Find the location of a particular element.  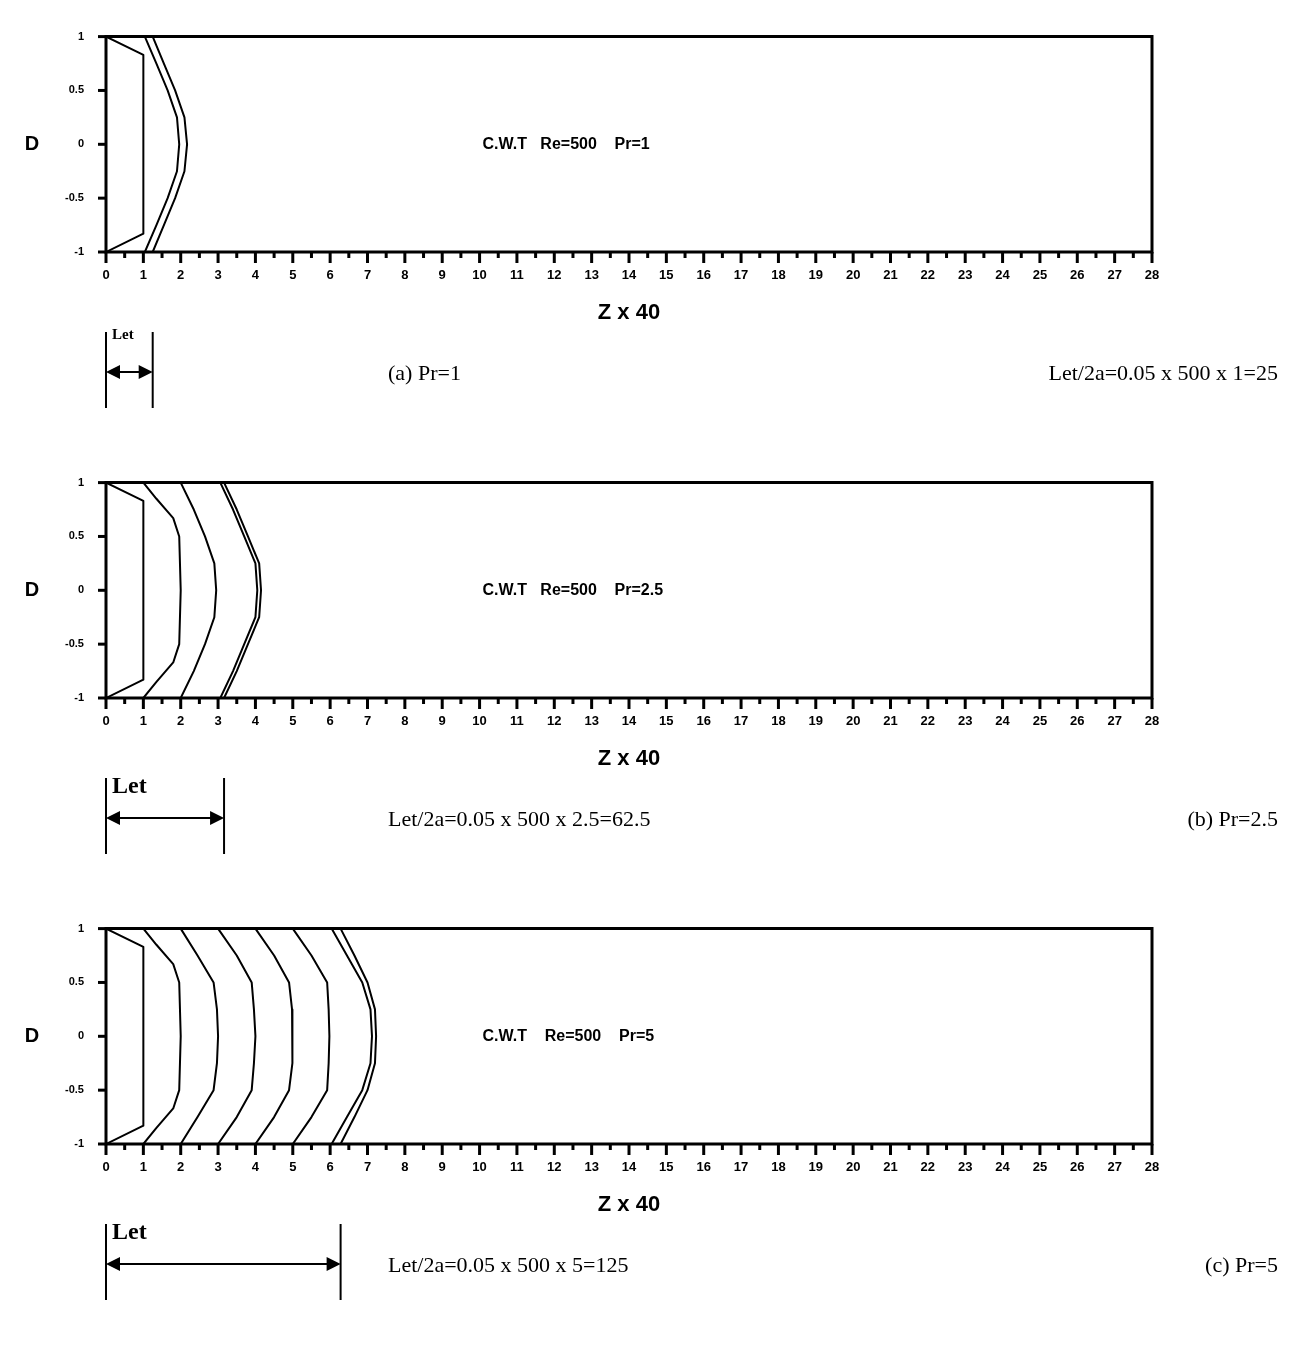

annotation: C.W.T Re=500 Pr=1 is located at coordinates (566, 143).